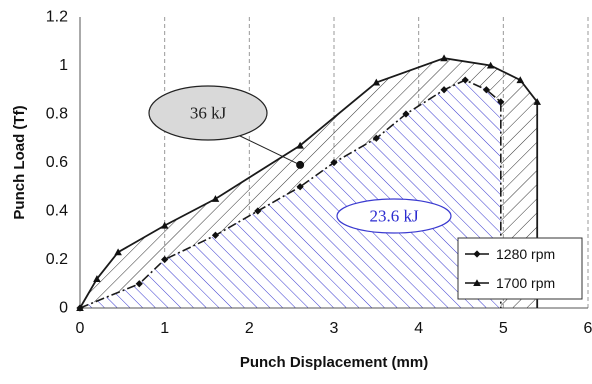  I want to click on x-tick-label-1: 1, so click(164, 328).